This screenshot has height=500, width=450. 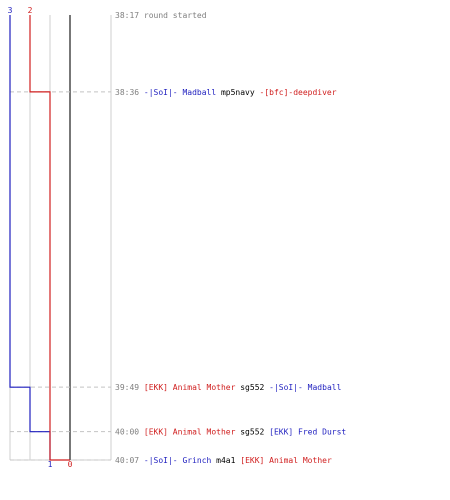 I want to click on event-time: 38:36, so click(x=129, y=92).